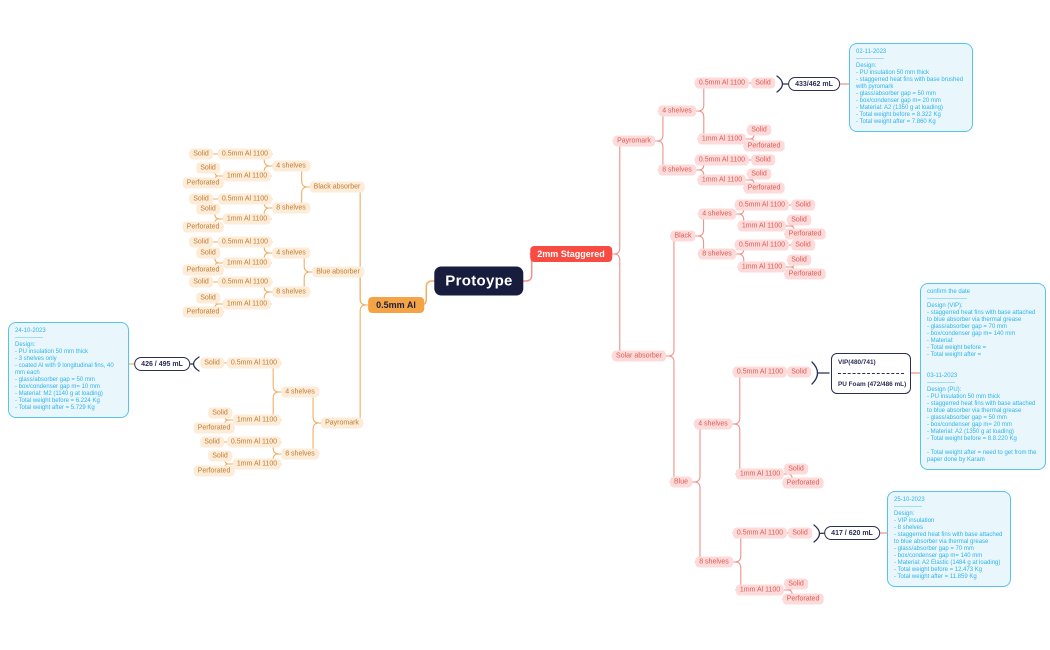  I want to click on topic-l4_1p: Perforated, so click(803, 483).